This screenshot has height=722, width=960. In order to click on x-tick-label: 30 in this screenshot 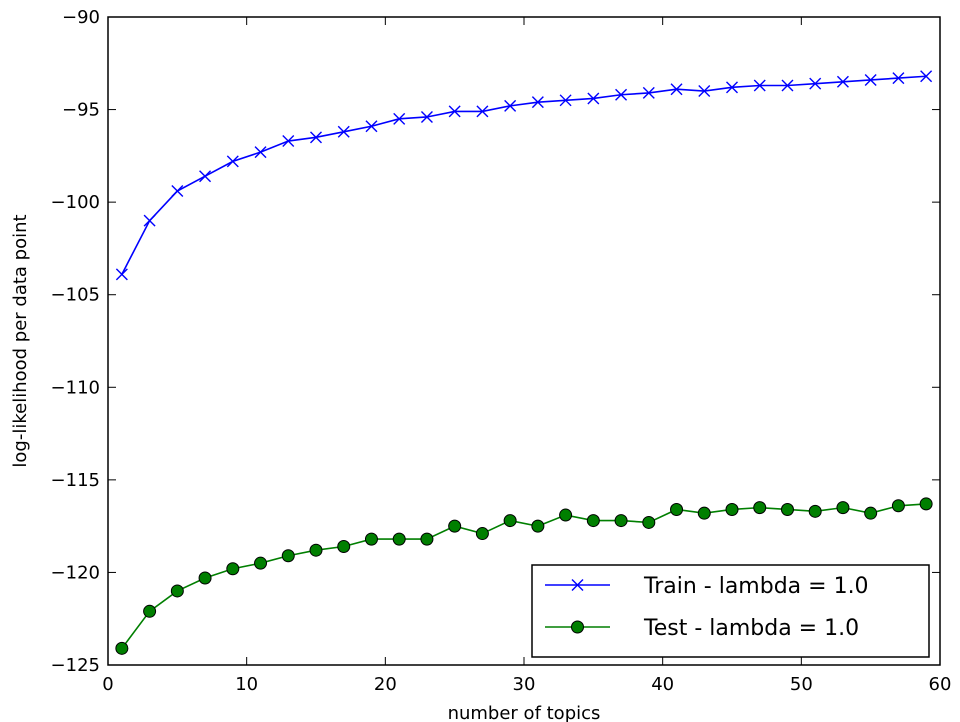, I will do `click(524, 684)`.